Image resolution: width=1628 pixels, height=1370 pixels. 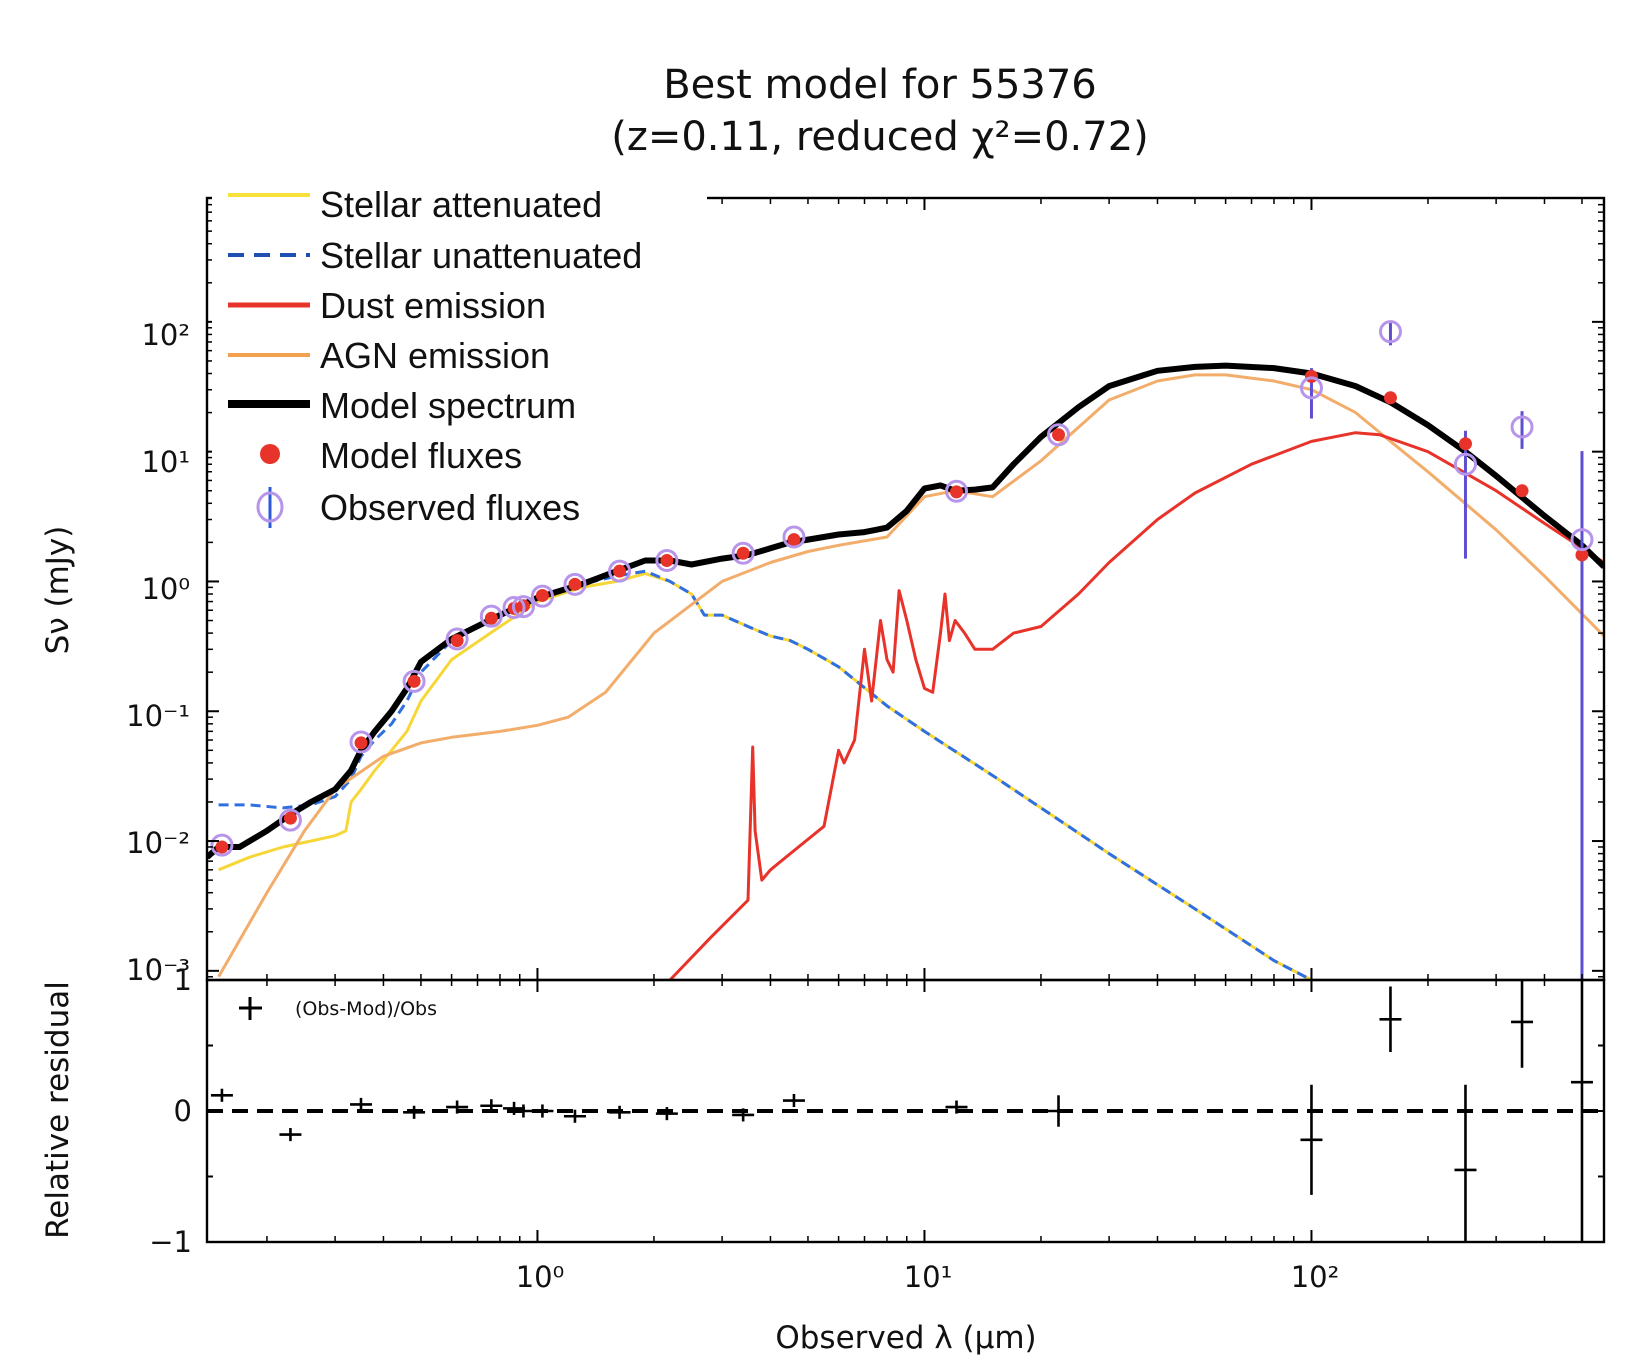 I want to click on ytick-label-1e-2: 10⁻², so click(x=158, y=843).